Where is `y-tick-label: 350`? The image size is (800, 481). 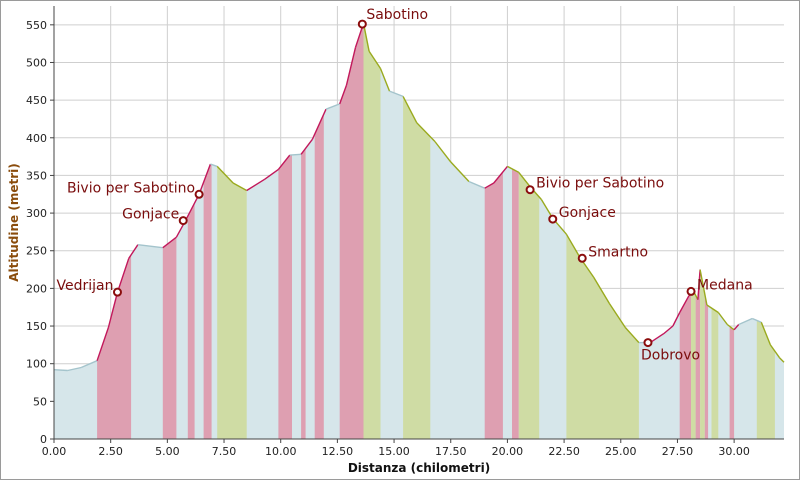
y-tick-label: 350 is located at coordinates (36, 175).